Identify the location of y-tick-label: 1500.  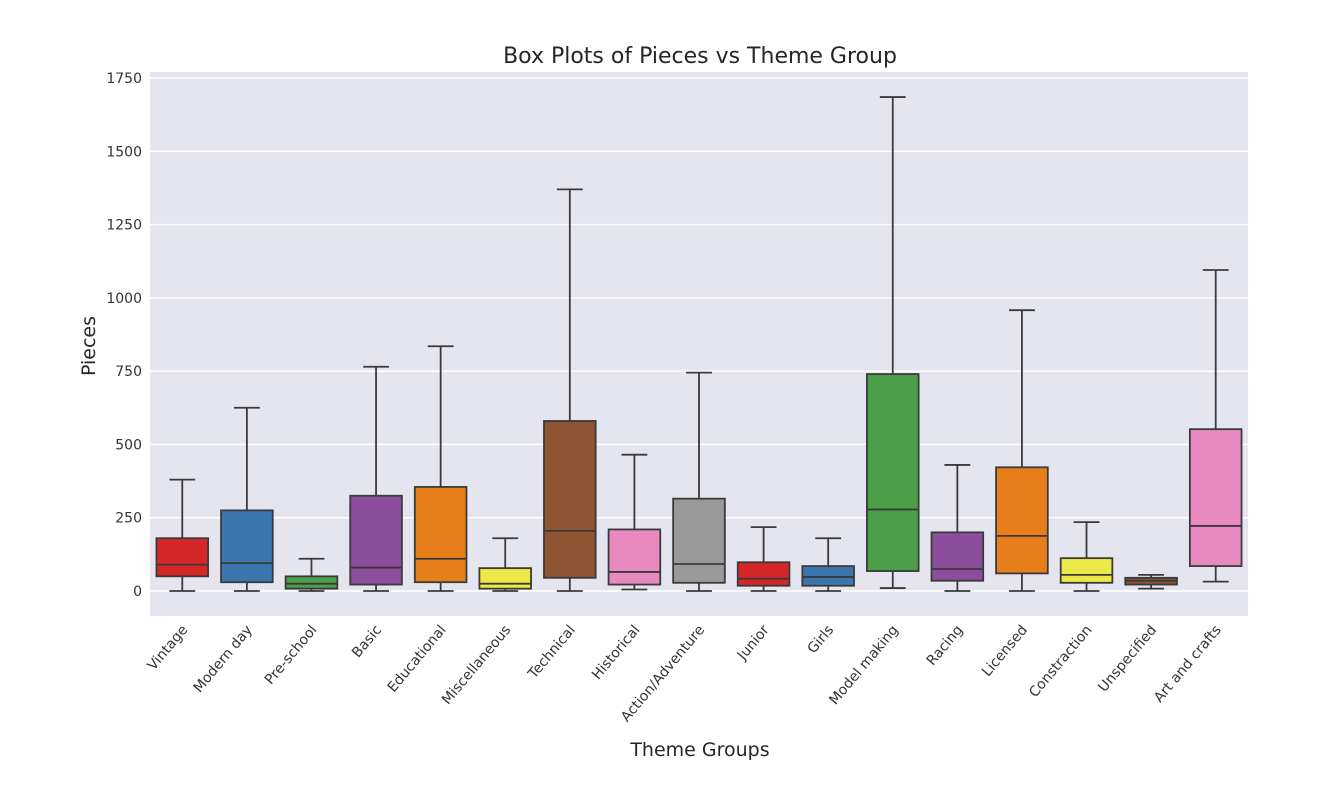
(124, 152).